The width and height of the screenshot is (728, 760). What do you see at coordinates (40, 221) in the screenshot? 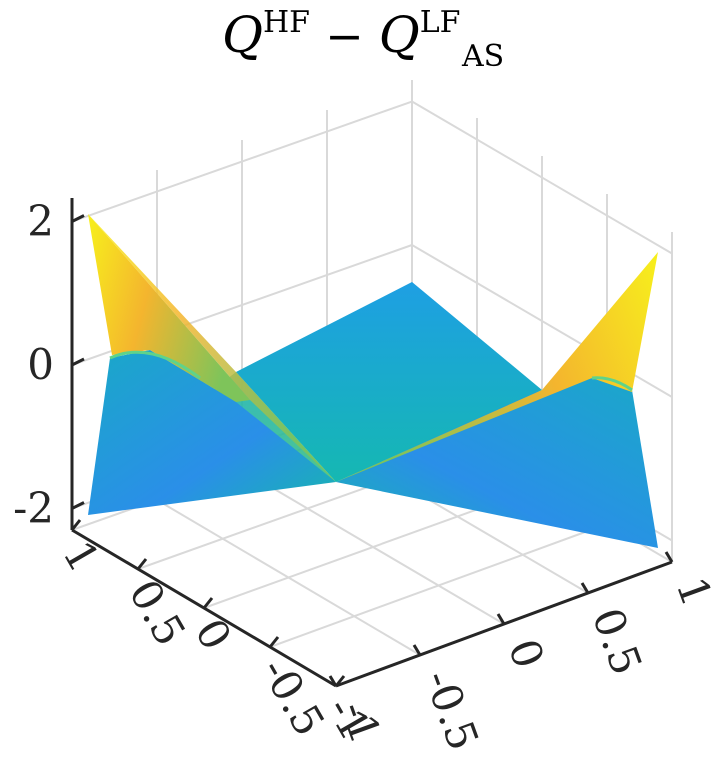
I see `z-tick-label: 2` at bounding box center [40, 221].